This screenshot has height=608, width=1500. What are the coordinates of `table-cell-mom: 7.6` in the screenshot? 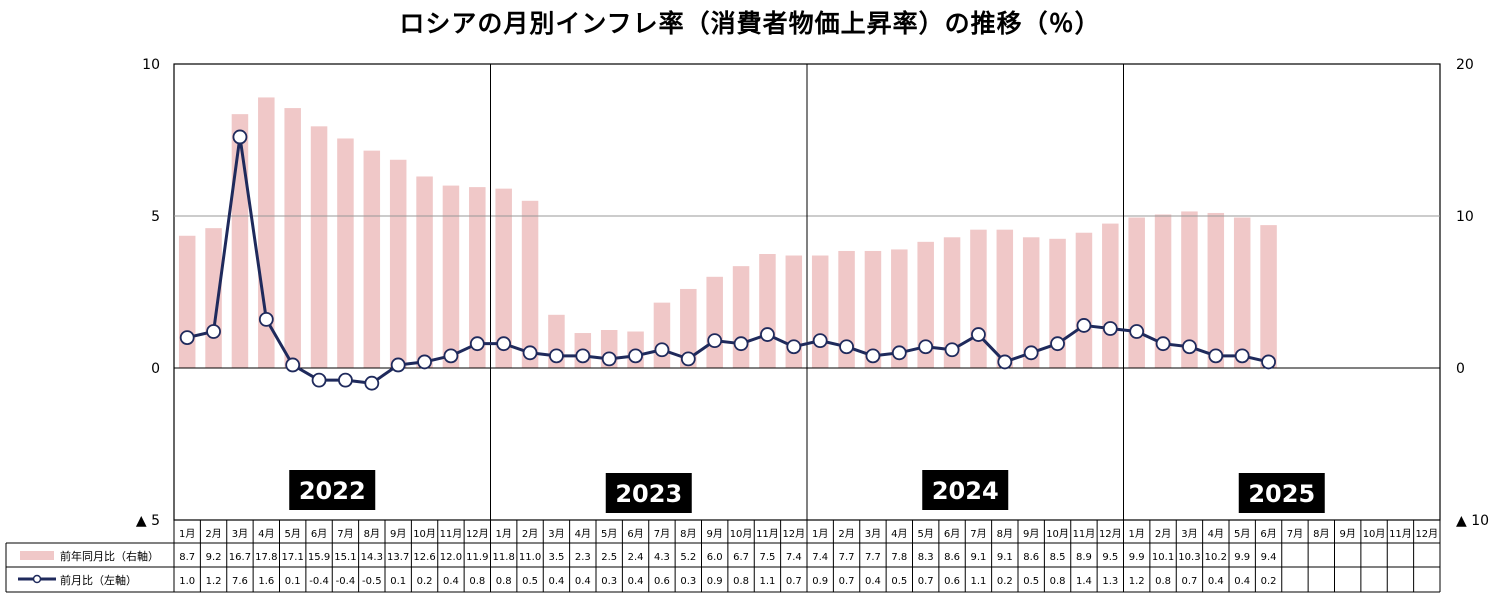 It's located at (240, 581).